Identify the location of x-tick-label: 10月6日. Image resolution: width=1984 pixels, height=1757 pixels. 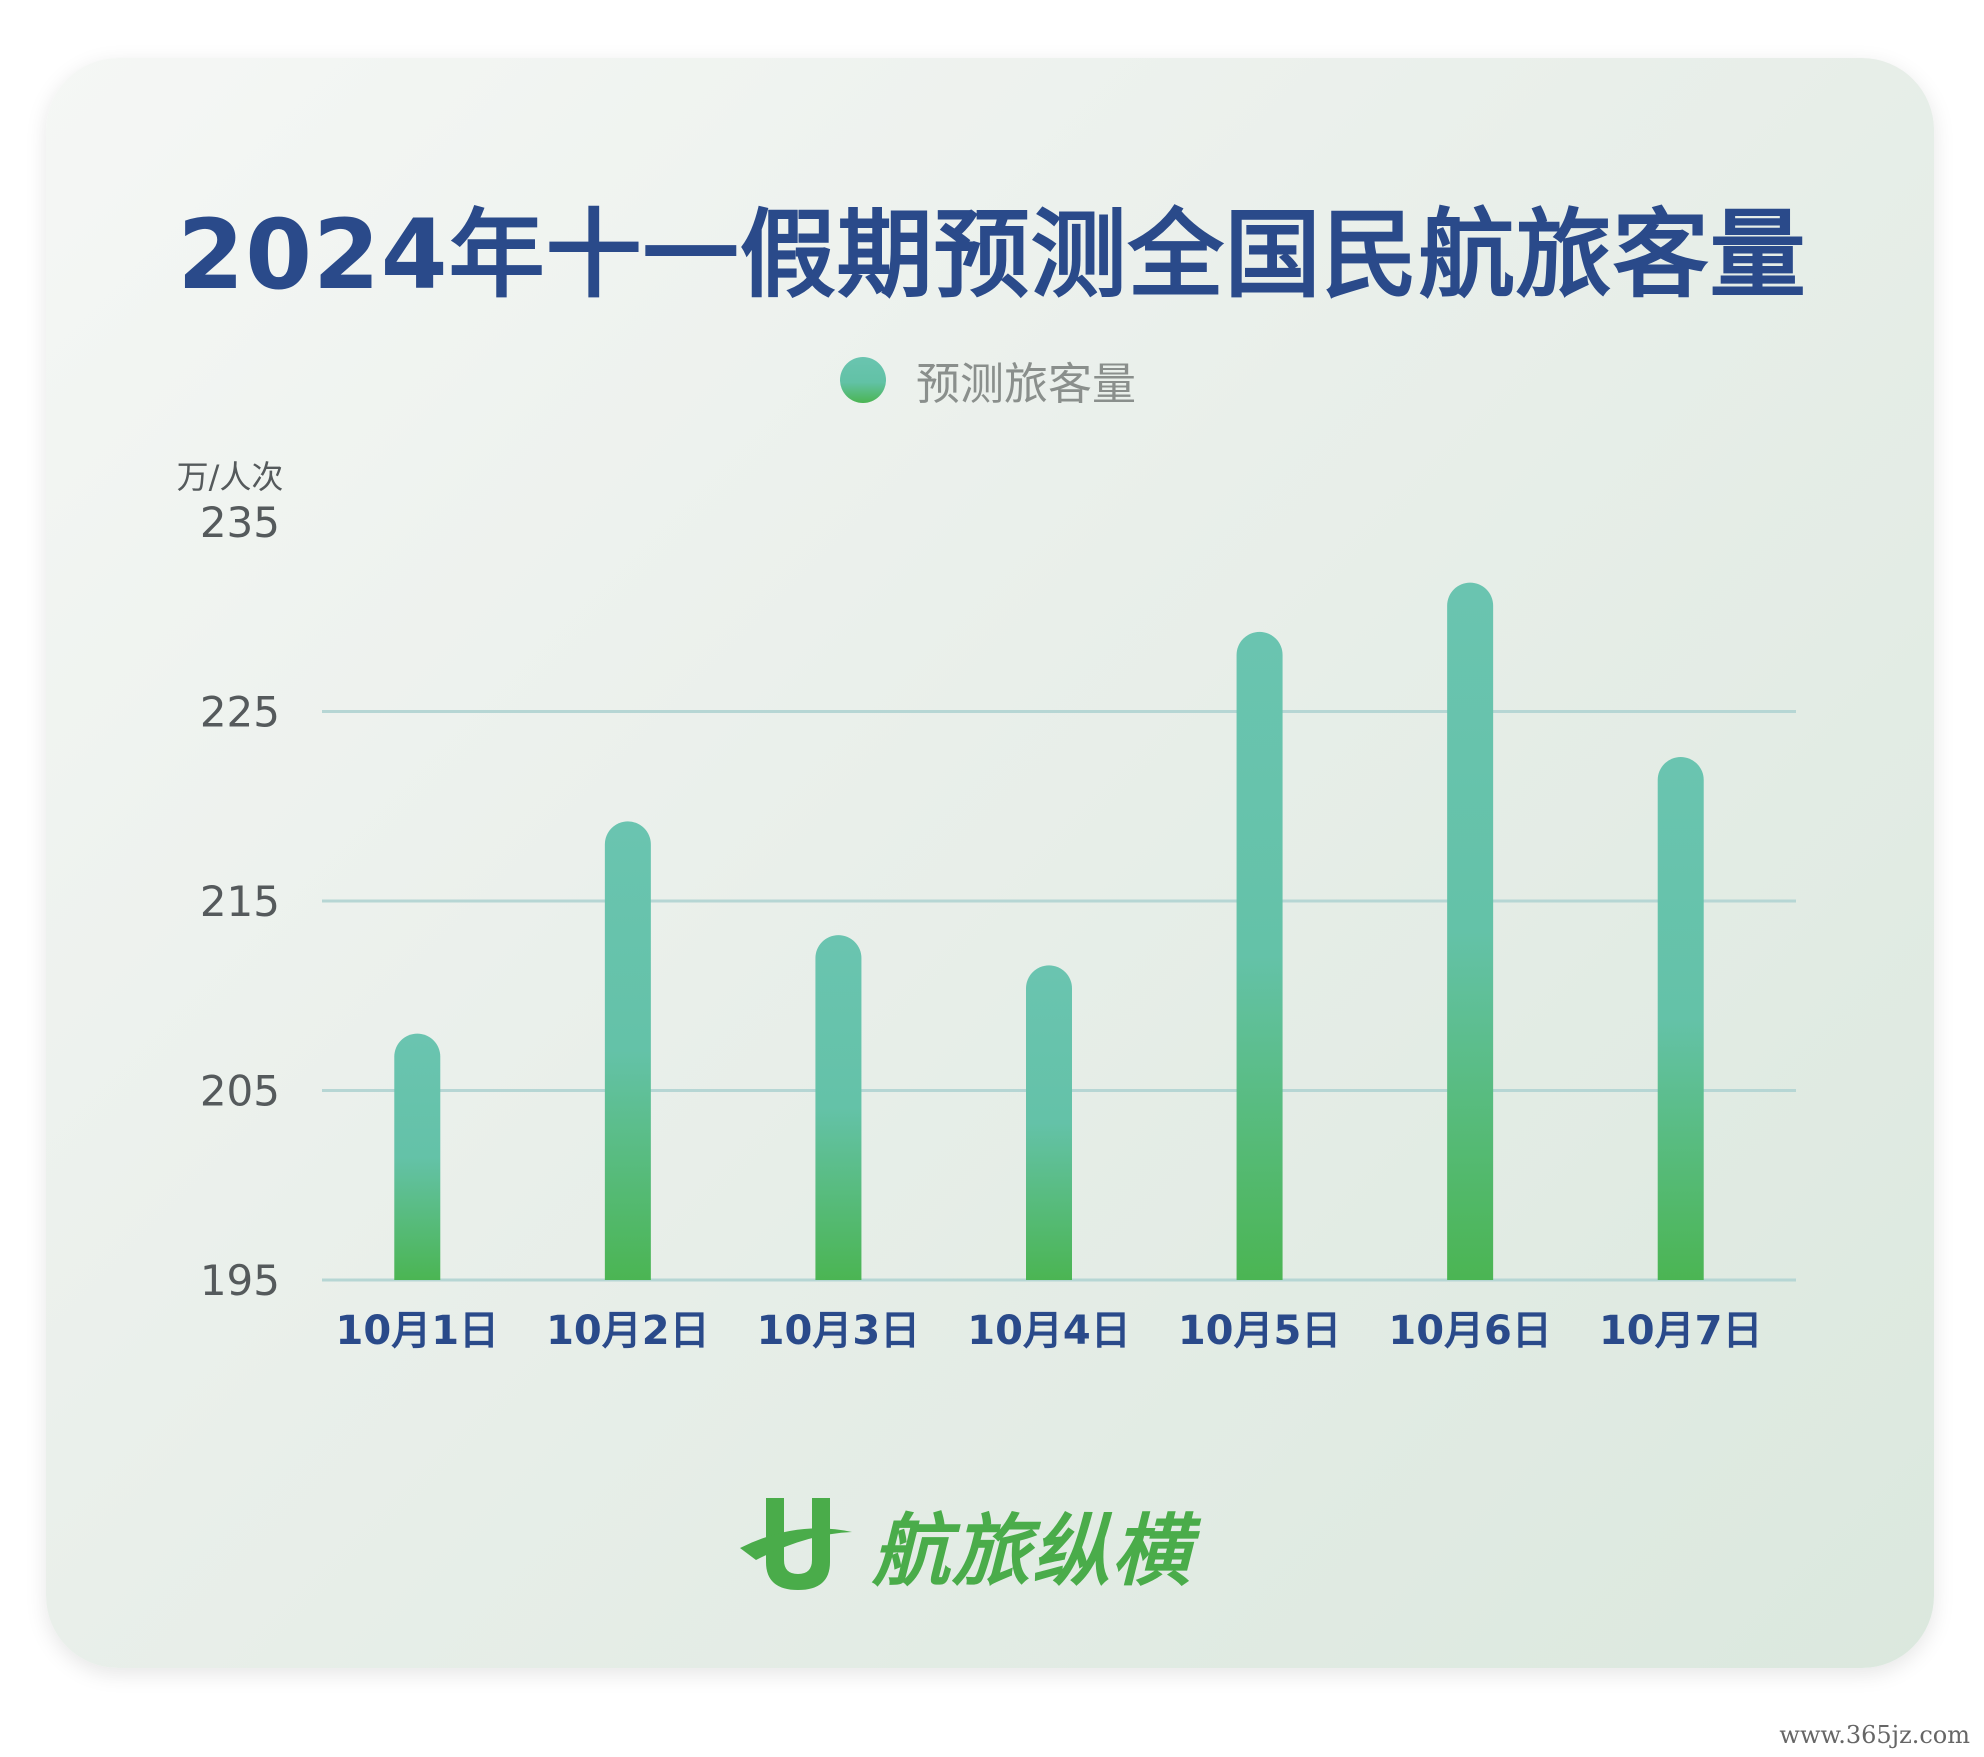
(1470, 1331).